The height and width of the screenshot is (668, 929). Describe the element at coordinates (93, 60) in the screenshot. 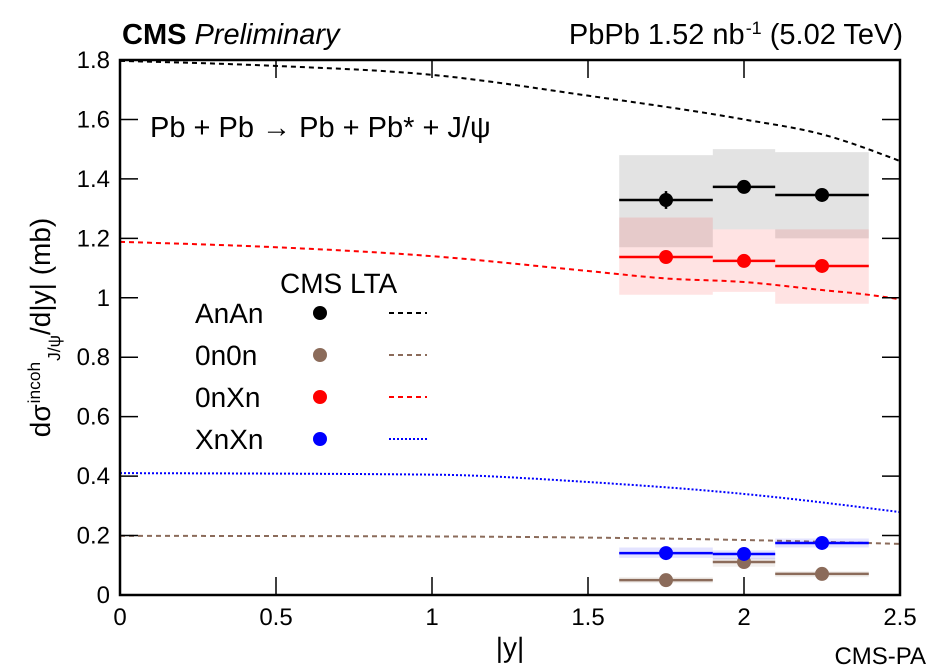

I see `y-tick-label: 1.8` at that location.